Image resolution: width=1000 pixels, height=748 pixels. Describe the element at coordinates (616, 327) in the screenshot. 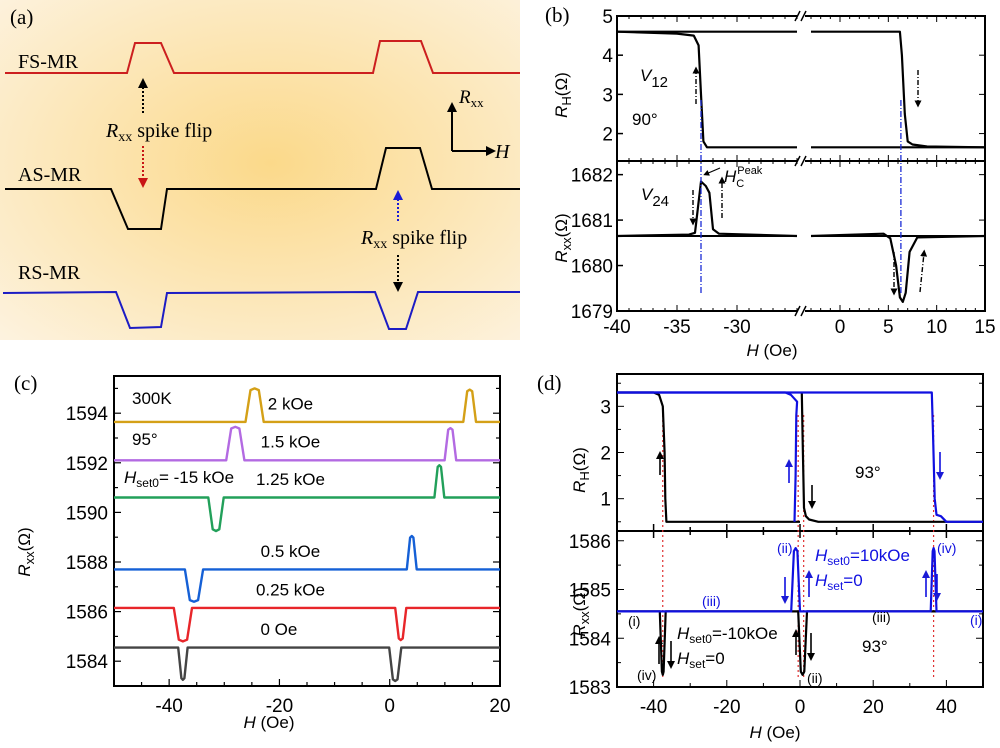

I see `panel-b-xtick-label: -40` at that location.